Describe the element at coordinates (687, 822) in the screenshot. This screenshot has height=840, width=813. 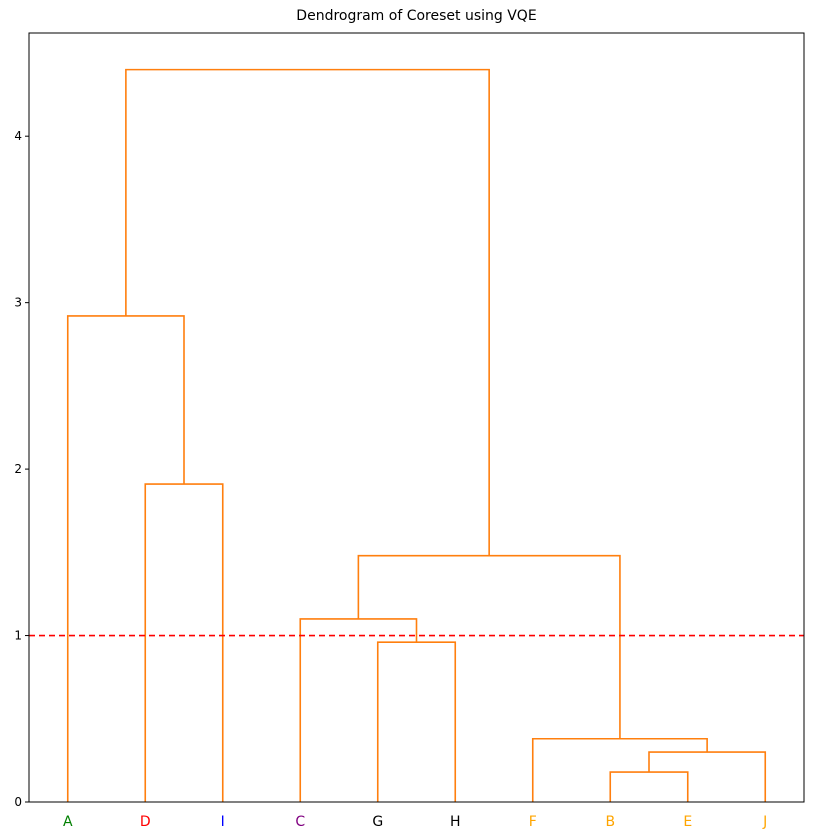
I see `leaf-label-E: E` at that location.